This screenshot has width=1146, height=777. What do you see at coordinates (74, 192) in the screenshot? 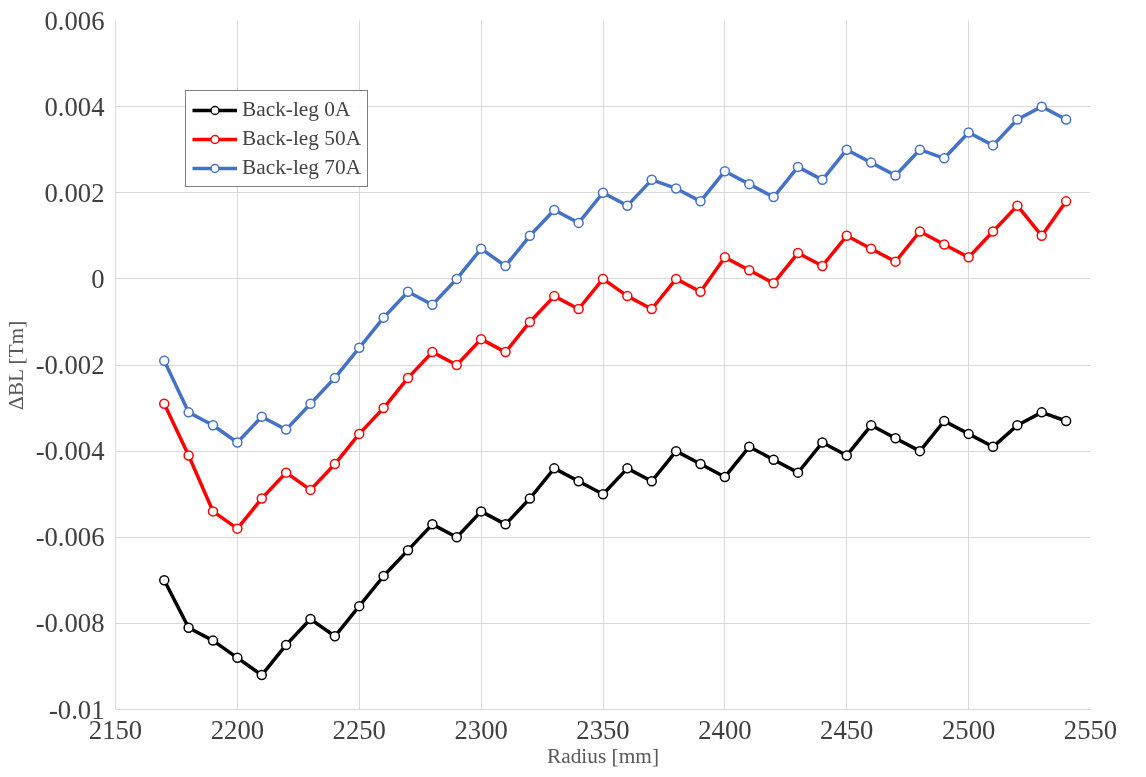
I see `y-tick-label: 0.002` at bounding box center [74, 192].